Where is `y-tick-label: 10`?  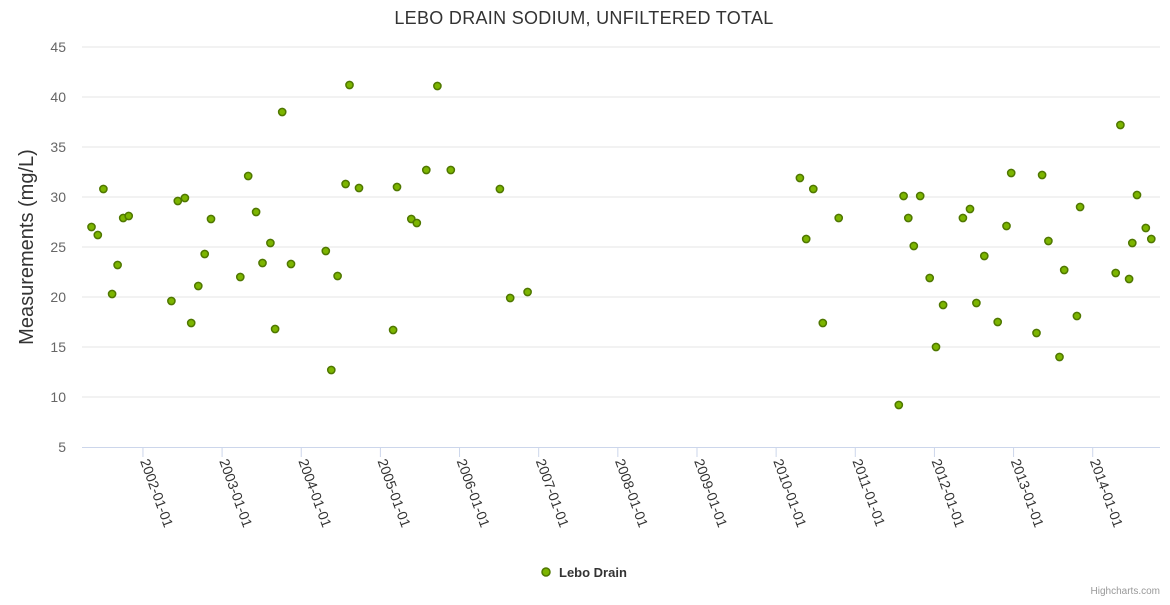 y-tick-label: 10 is located at coordinates (58, 397).